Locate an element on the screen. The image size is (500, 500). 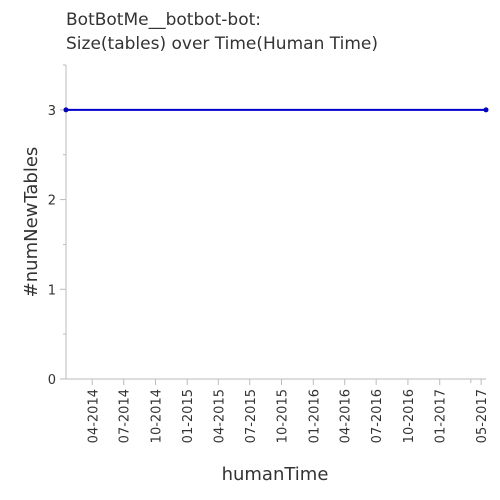
y-tick-label: 1 is located at coordinates (52, 290).